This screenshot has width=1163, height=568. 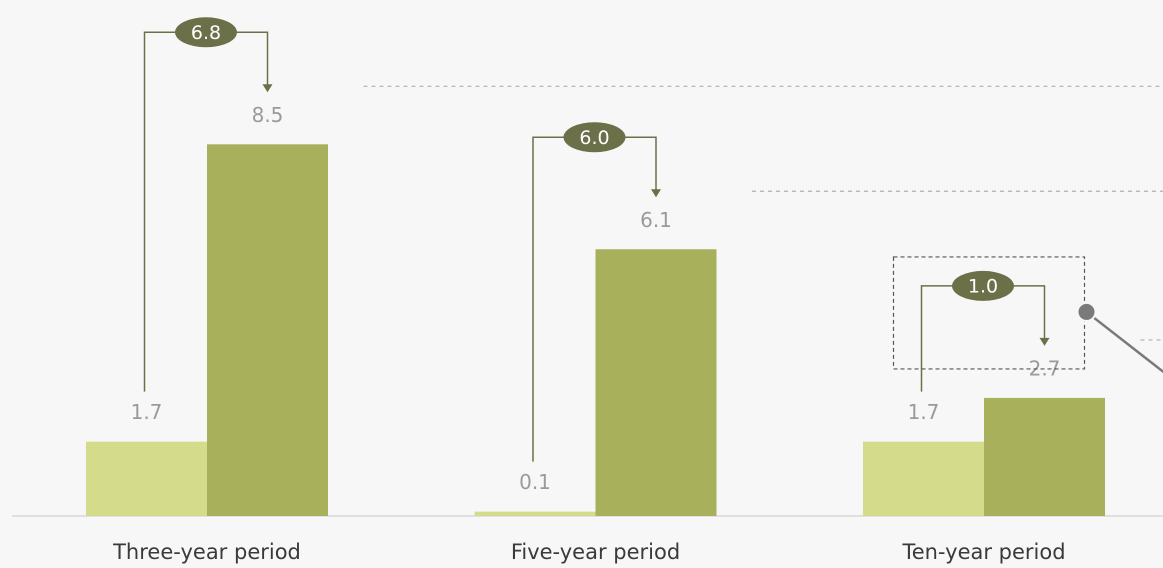 I want to click on selection-connector, so click(x=1124, y=342).